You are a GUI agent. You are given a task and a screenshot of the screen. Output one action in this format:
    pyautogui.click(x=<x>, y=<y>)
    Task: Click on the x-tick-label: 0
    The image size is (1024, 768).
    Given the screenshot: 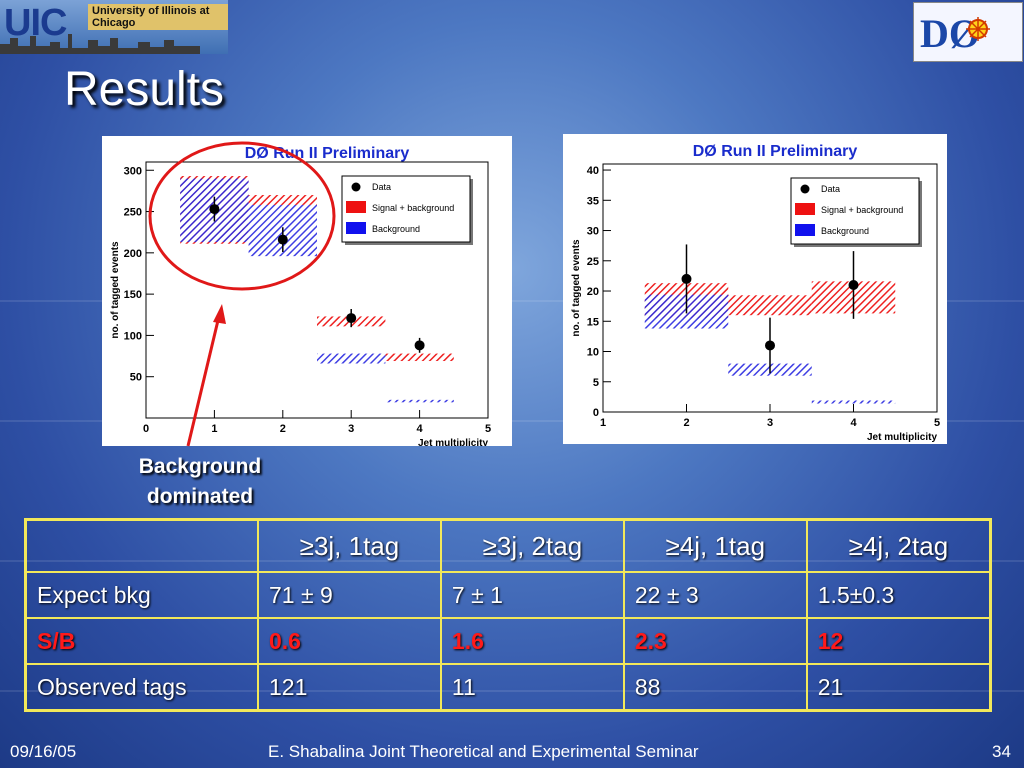 What is the action you would take?
    pyautogui.click(x=146, y=429)
    